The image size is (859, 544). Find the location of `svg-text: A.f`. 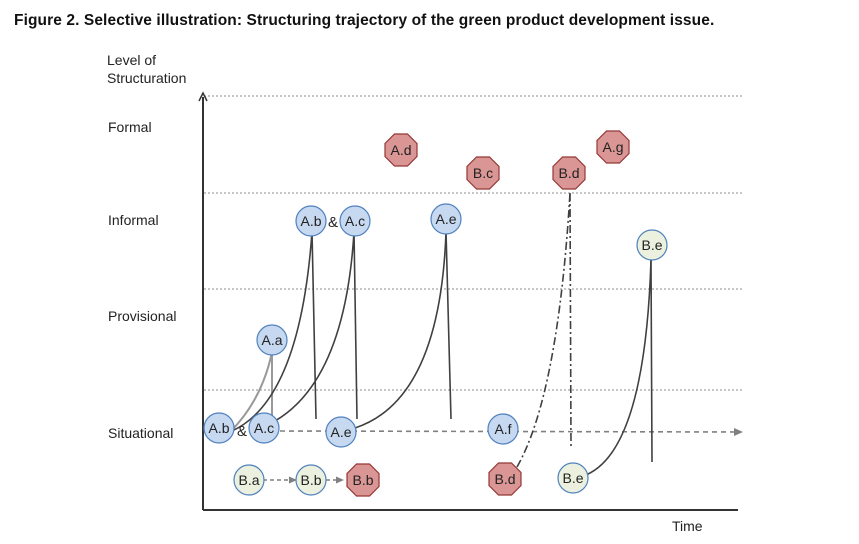

svg-text: A.f is located at coordinates (502, 429).